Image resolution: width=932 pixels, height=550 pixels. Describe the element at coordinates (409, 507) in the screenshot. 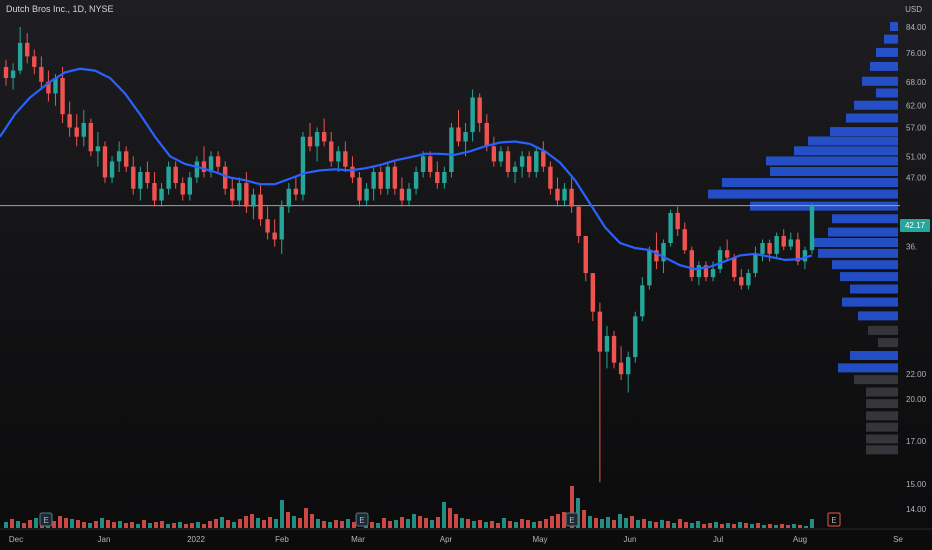

I see `volume-bars` at that location.